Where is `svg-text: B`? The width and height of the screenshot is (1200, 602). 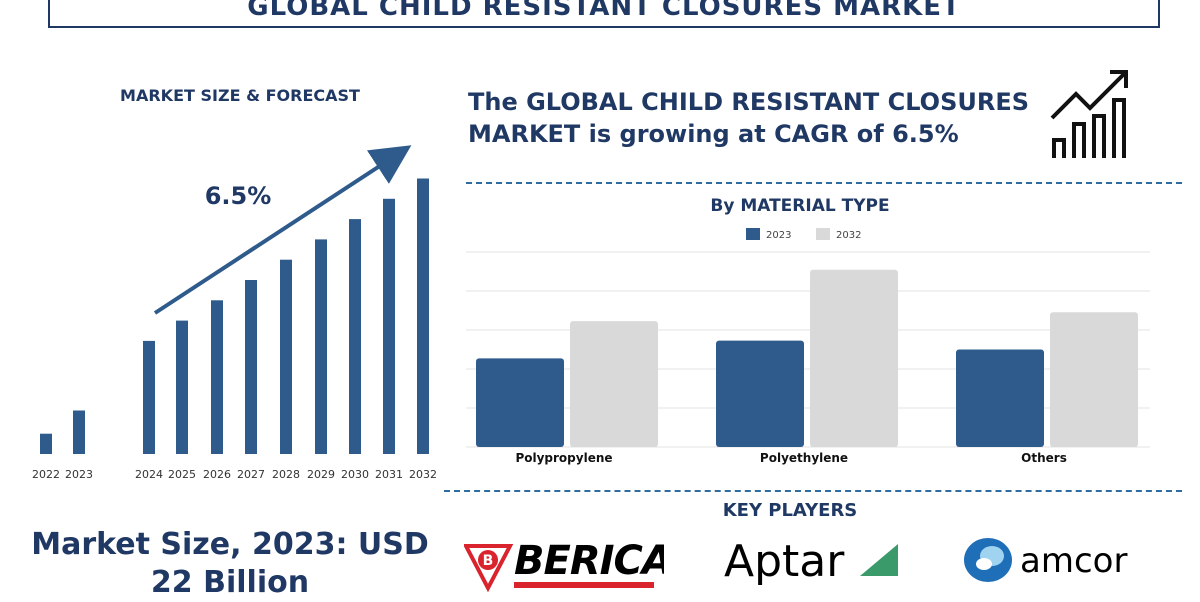 svg-text: B is located at coordinates (488, 561).